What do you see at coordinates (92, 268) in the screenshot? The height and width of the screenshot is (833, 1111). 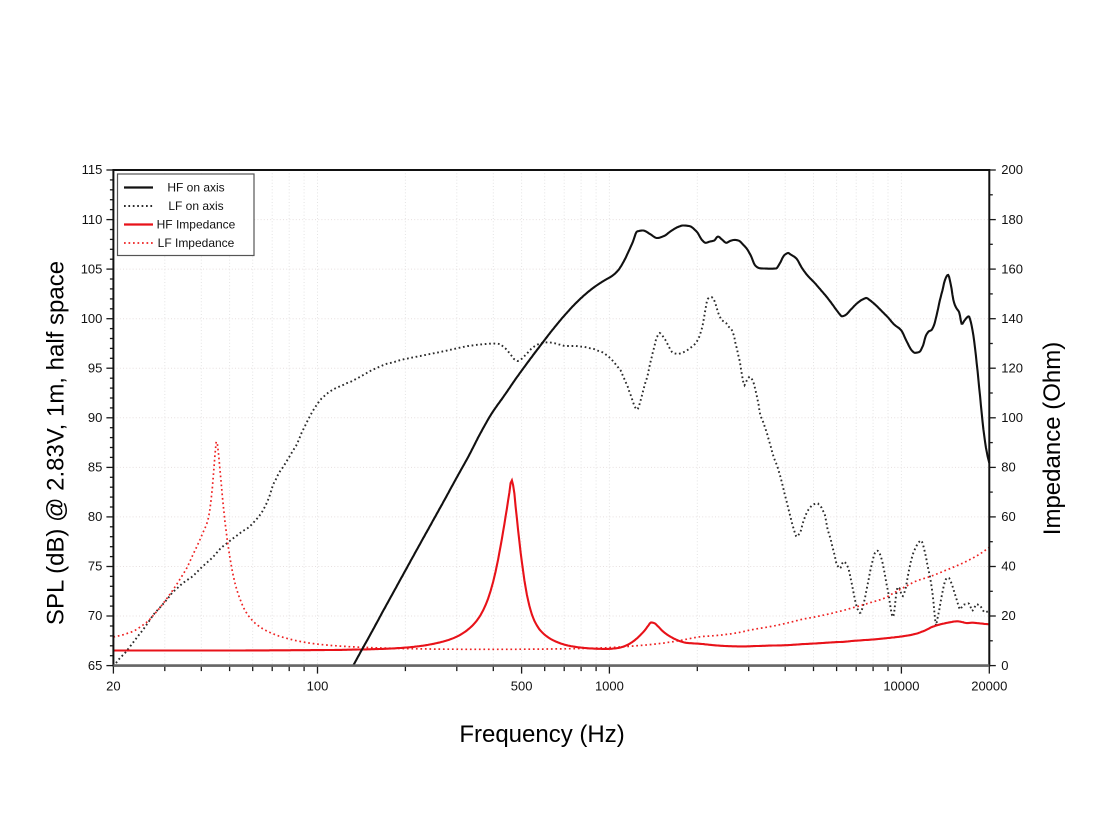 I see `svg-text: 105` at bounding box center [92, 268].